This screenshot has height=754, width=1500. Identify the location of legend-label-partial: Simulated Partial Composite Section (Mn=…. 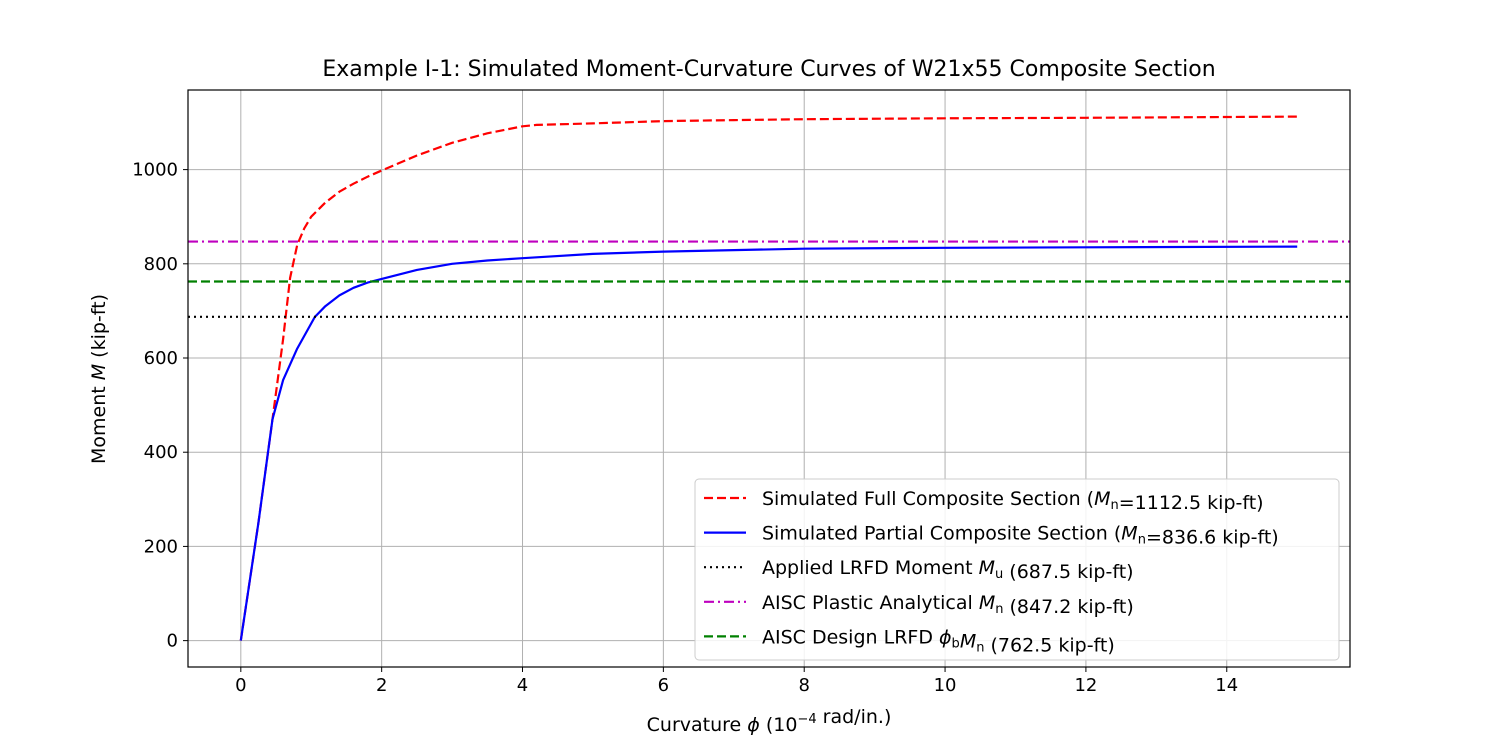
(1020, 536).